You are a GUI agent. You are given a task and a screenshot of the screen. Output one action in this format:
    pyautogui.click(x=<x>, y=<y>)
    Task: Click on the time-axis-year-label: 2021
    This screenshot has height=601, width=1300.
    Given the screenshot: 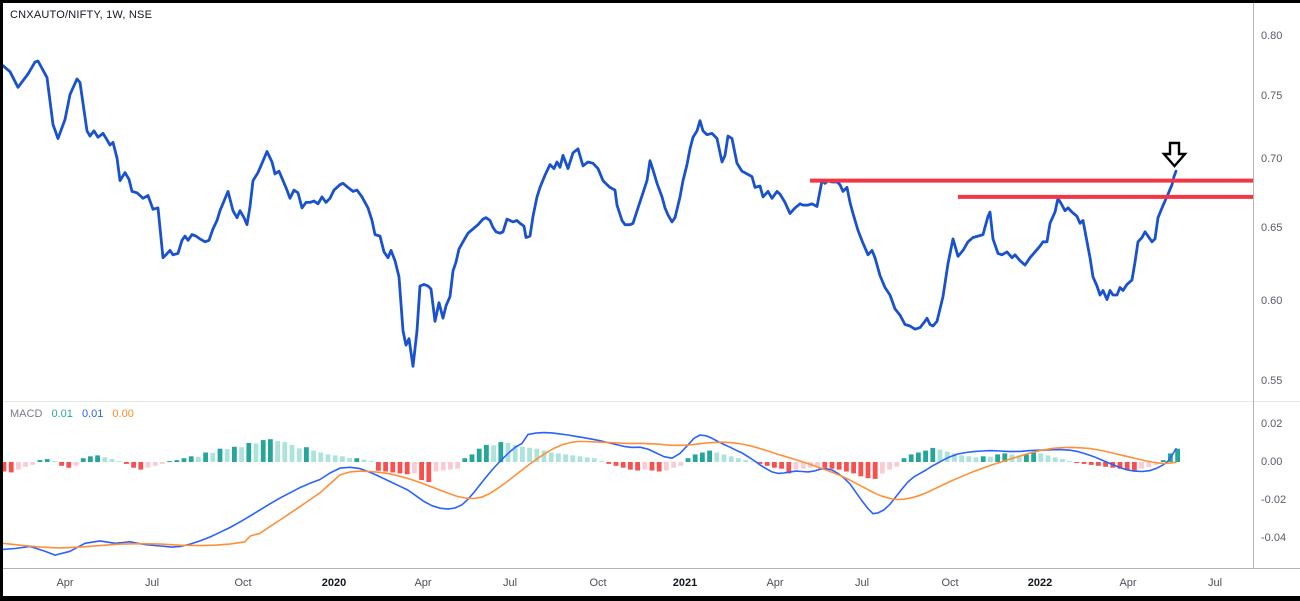 What is the action you would take?
    pyautogui.click(x=685, y=583)
    